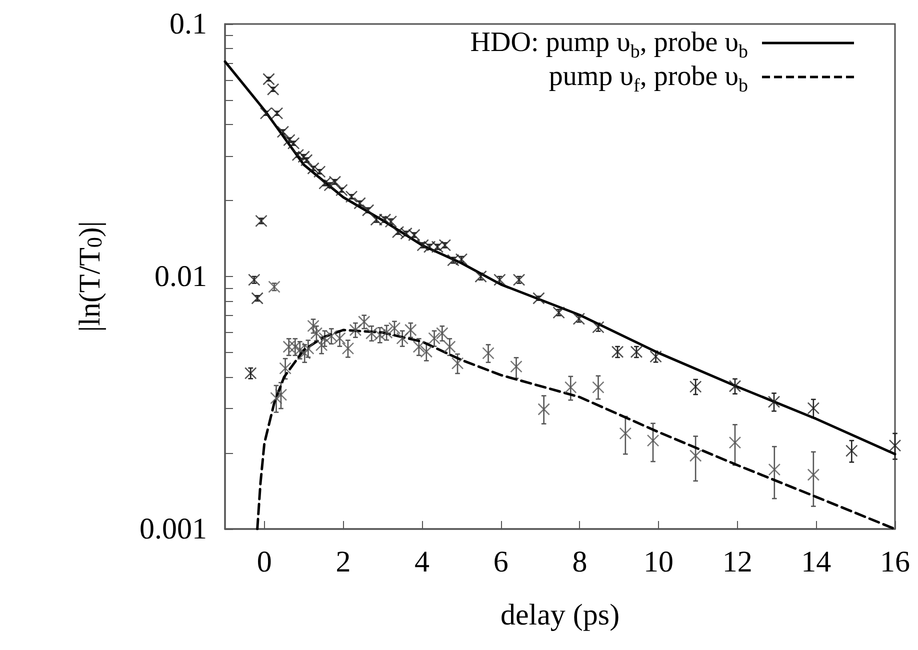 The height and width of the screenshot is (650, 918). What do you see at coordinates (188, 24) in the screenshot?
I see `y-tick-label: 0.1` at bounding box center [188, 24].